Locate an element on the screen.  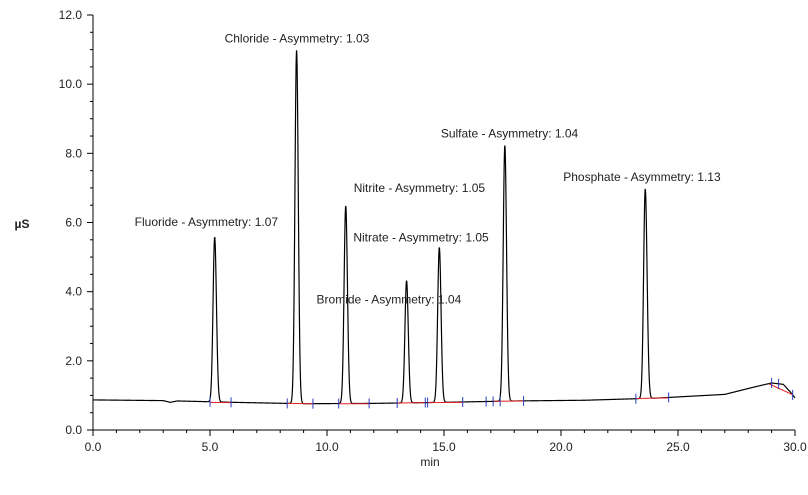
peak-label-nitrate: Nitrate - Asymmetry: 1.05 is located at coordinates (421, 237).